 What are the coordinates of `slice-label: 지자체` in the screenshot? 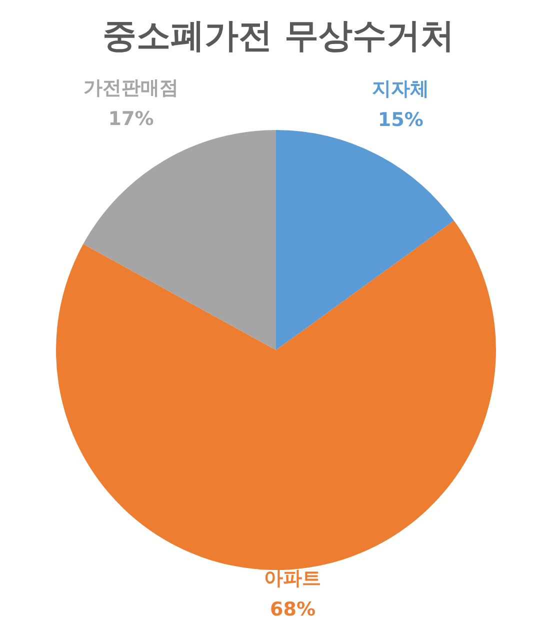 It's located at (401, 89).